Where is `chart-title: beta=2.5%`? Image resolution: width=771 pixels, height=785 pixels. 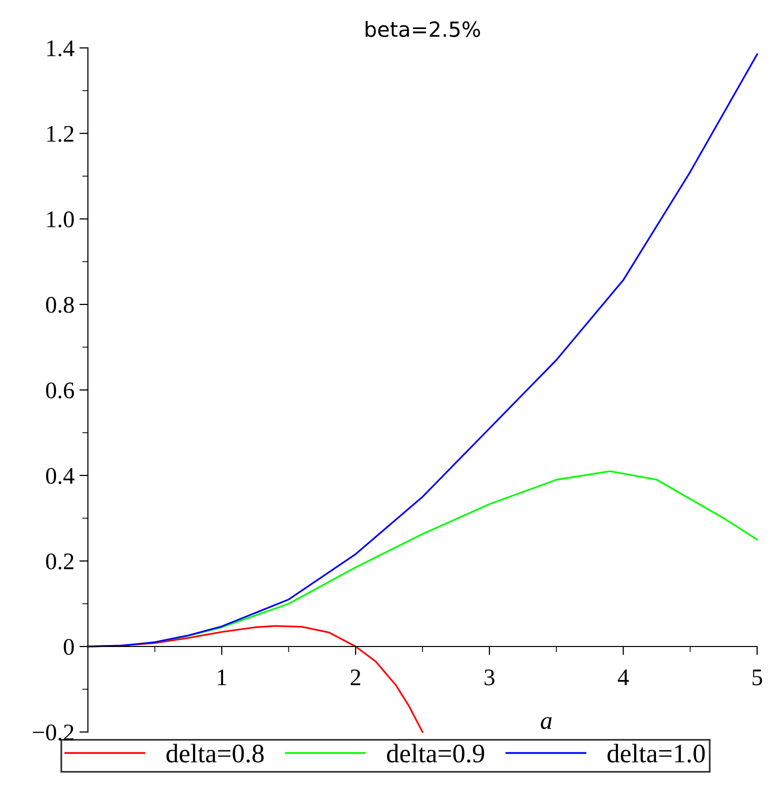
chart-title: beta=2.5% is located at coordinates (423, 29).